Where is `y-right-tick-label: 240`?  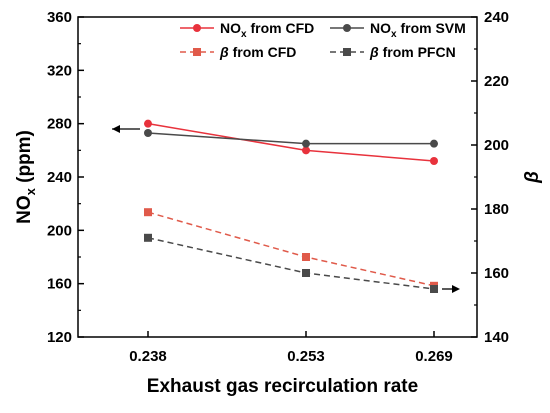 y-right-tick-label: 240 is located at coordinates (496, 17).